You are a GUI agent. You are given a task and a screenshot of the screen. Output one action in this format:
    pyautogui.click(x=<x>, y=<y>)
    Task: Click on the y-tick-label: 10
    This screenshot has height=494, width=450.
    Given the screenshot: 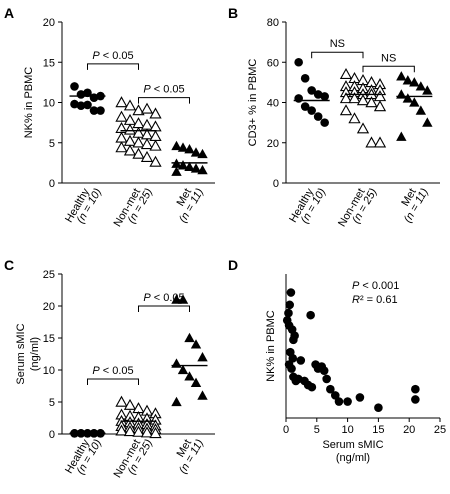 What is the action you would take?
    pyautogui.click(x=49, y=371)
    